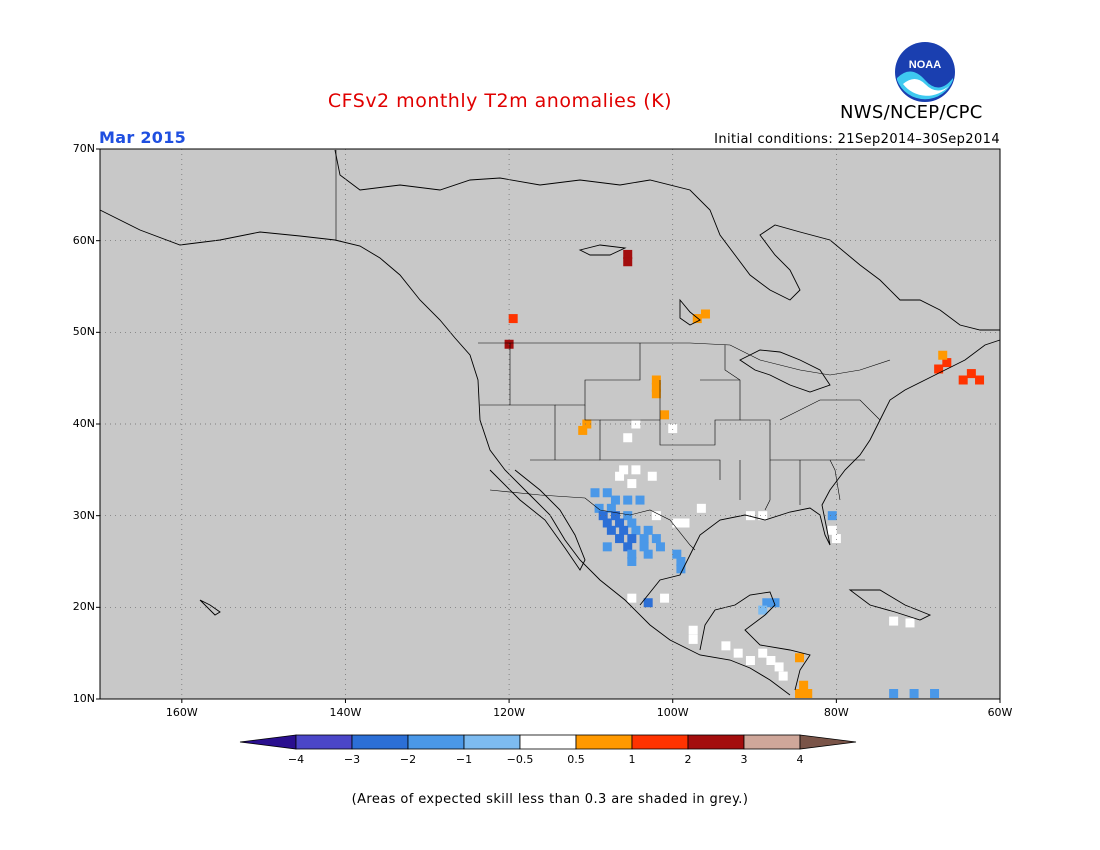 Image resolution: width=1100 pixels, height=850 pixels. I want to click on colorbar-tick-label: −4, so click(296, 759).